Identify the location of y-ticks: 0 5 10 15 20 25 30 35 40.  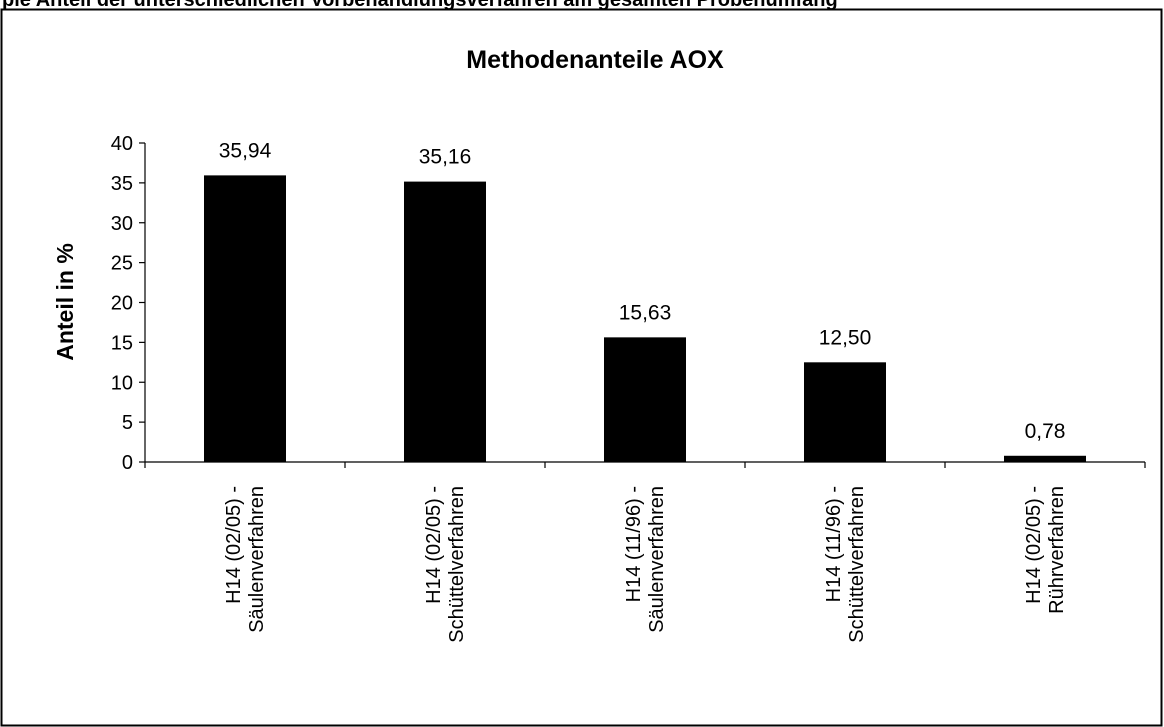
(128, 303).